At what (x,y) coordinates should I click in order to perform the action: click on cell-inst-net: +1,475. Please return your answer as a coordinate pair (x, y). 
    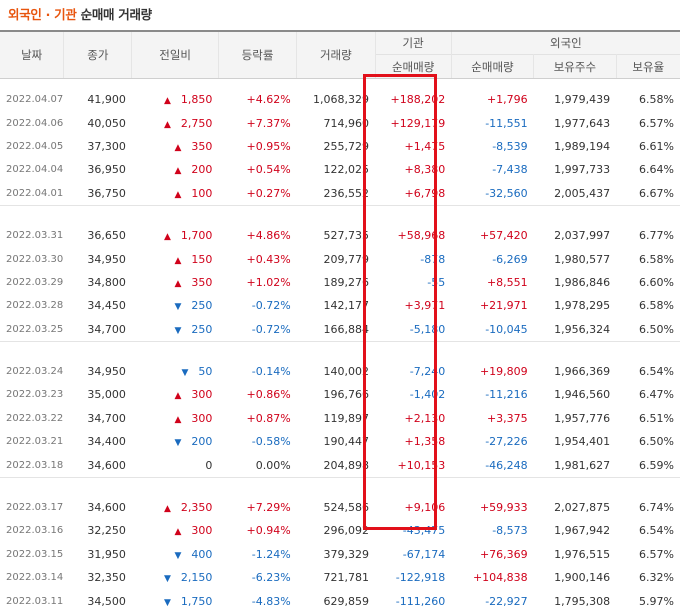
    Looking at the image, I should click on (425, 146).